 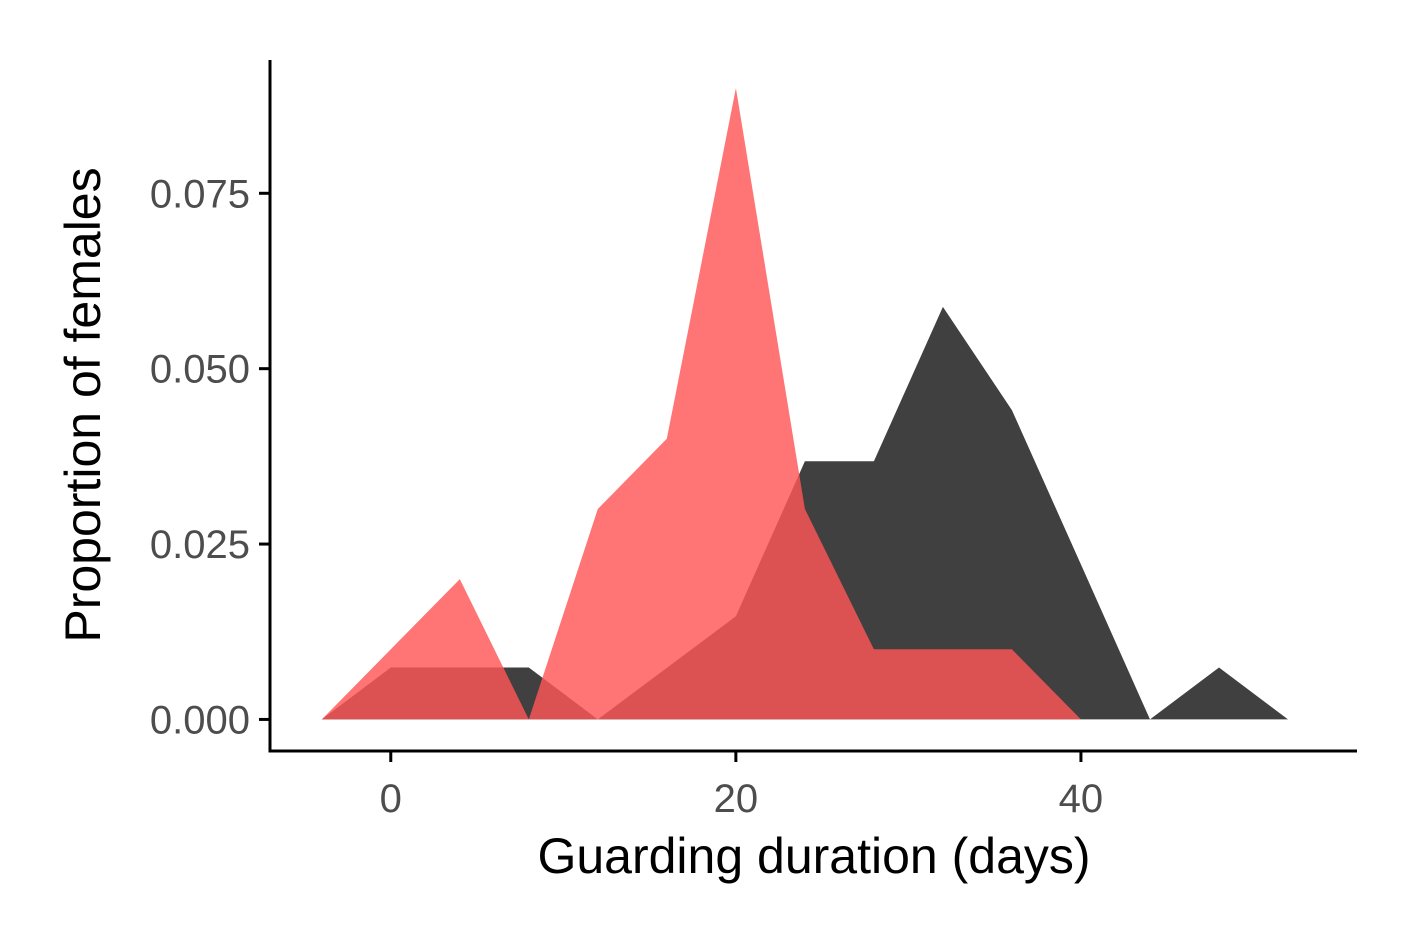 What do you see at coordinates (391, 799) in the screenshot?
I see `x-tick-label: 0` at bounding box center [391, 799].